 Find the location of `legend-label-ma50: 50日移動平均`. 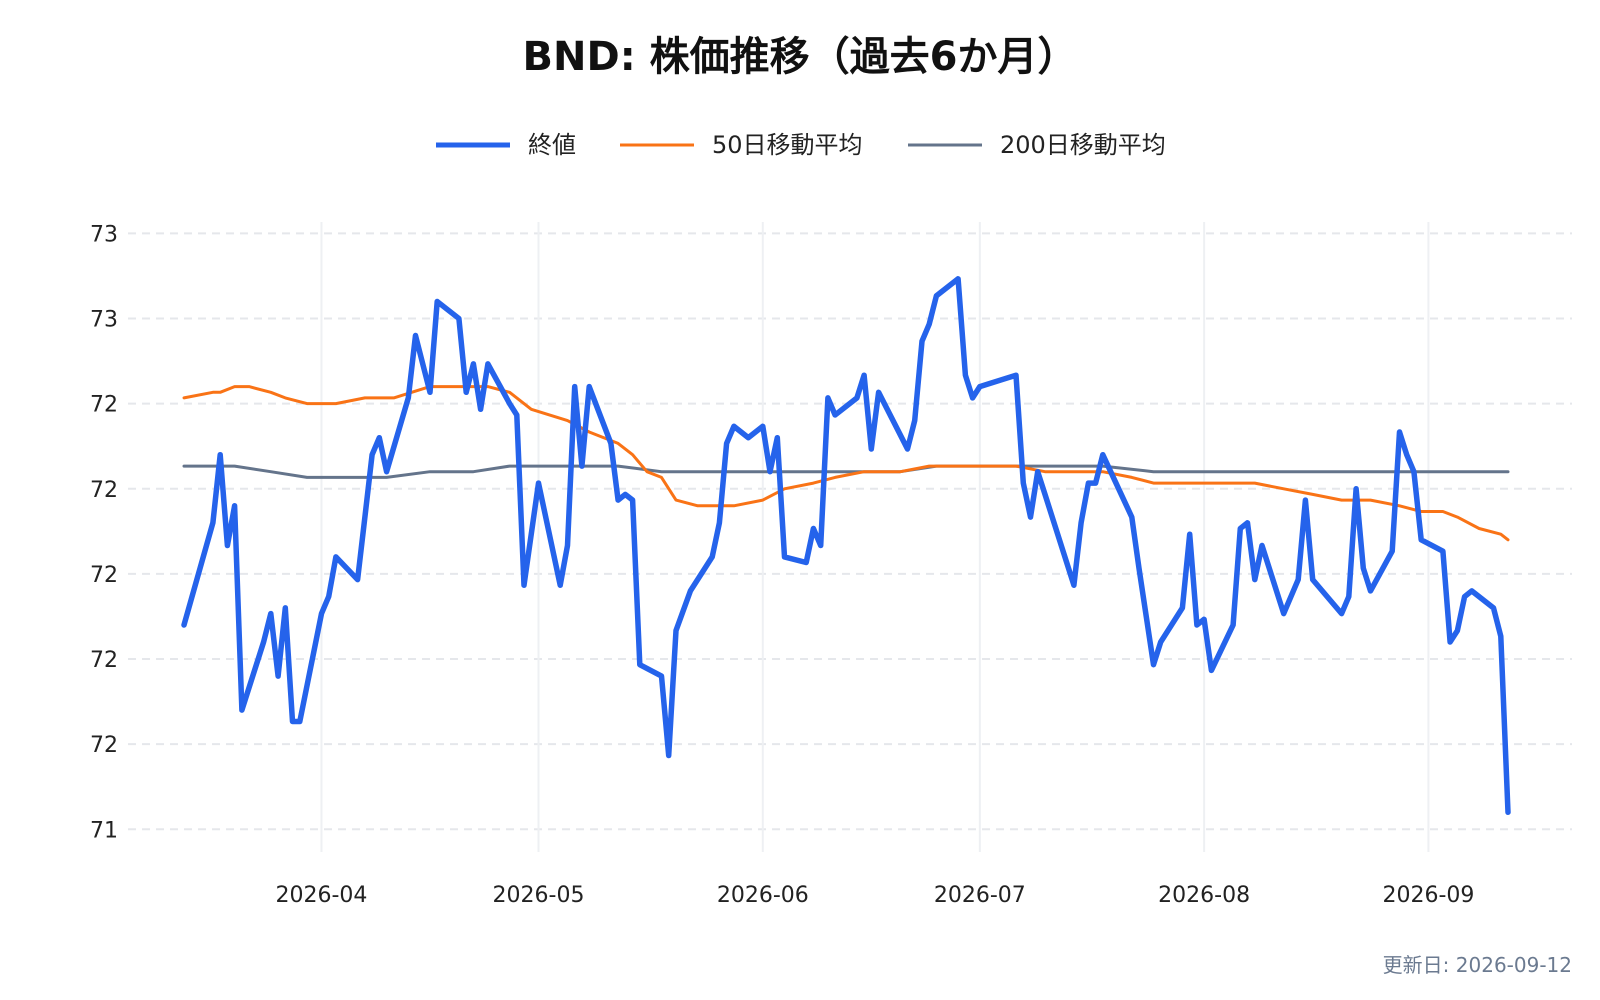

legend-label-ma50: 50日移動平均 is located at coordinates (787, 145).